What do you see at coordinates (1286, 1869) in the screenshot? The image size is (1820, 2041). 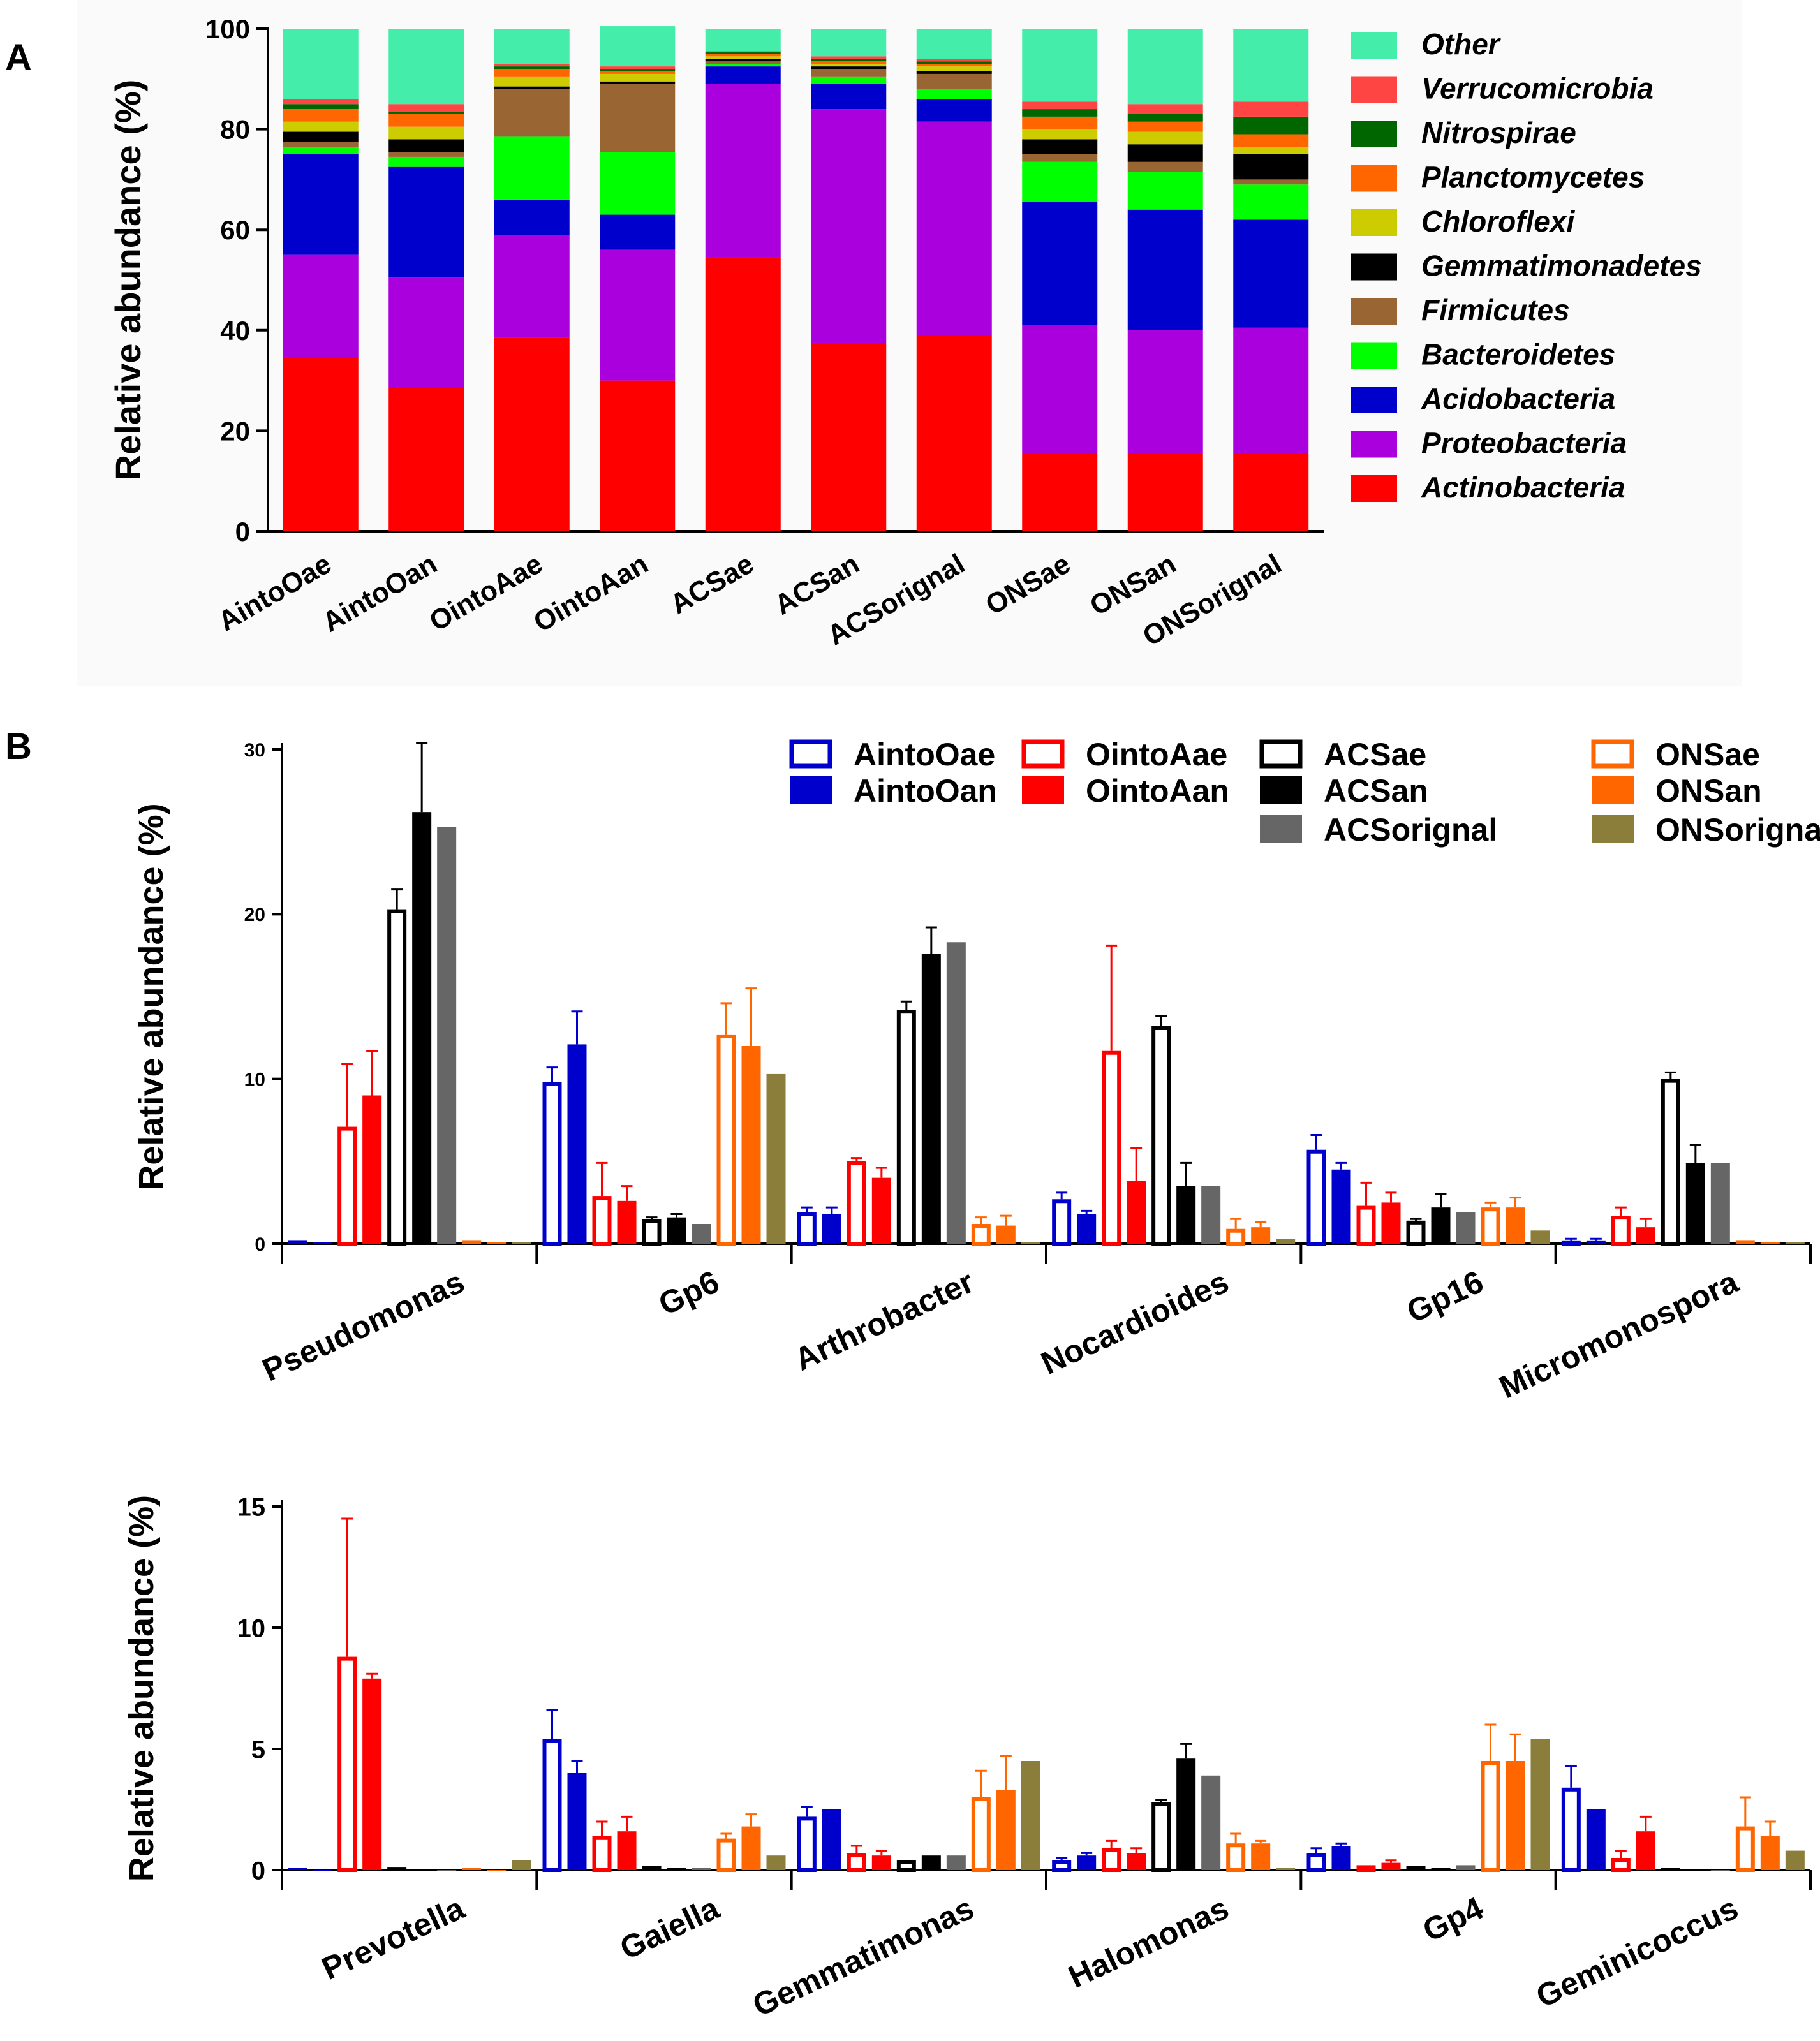 I see `panel-b-bottom-bar-onsorignal` at bounding box center [1286, 1869].